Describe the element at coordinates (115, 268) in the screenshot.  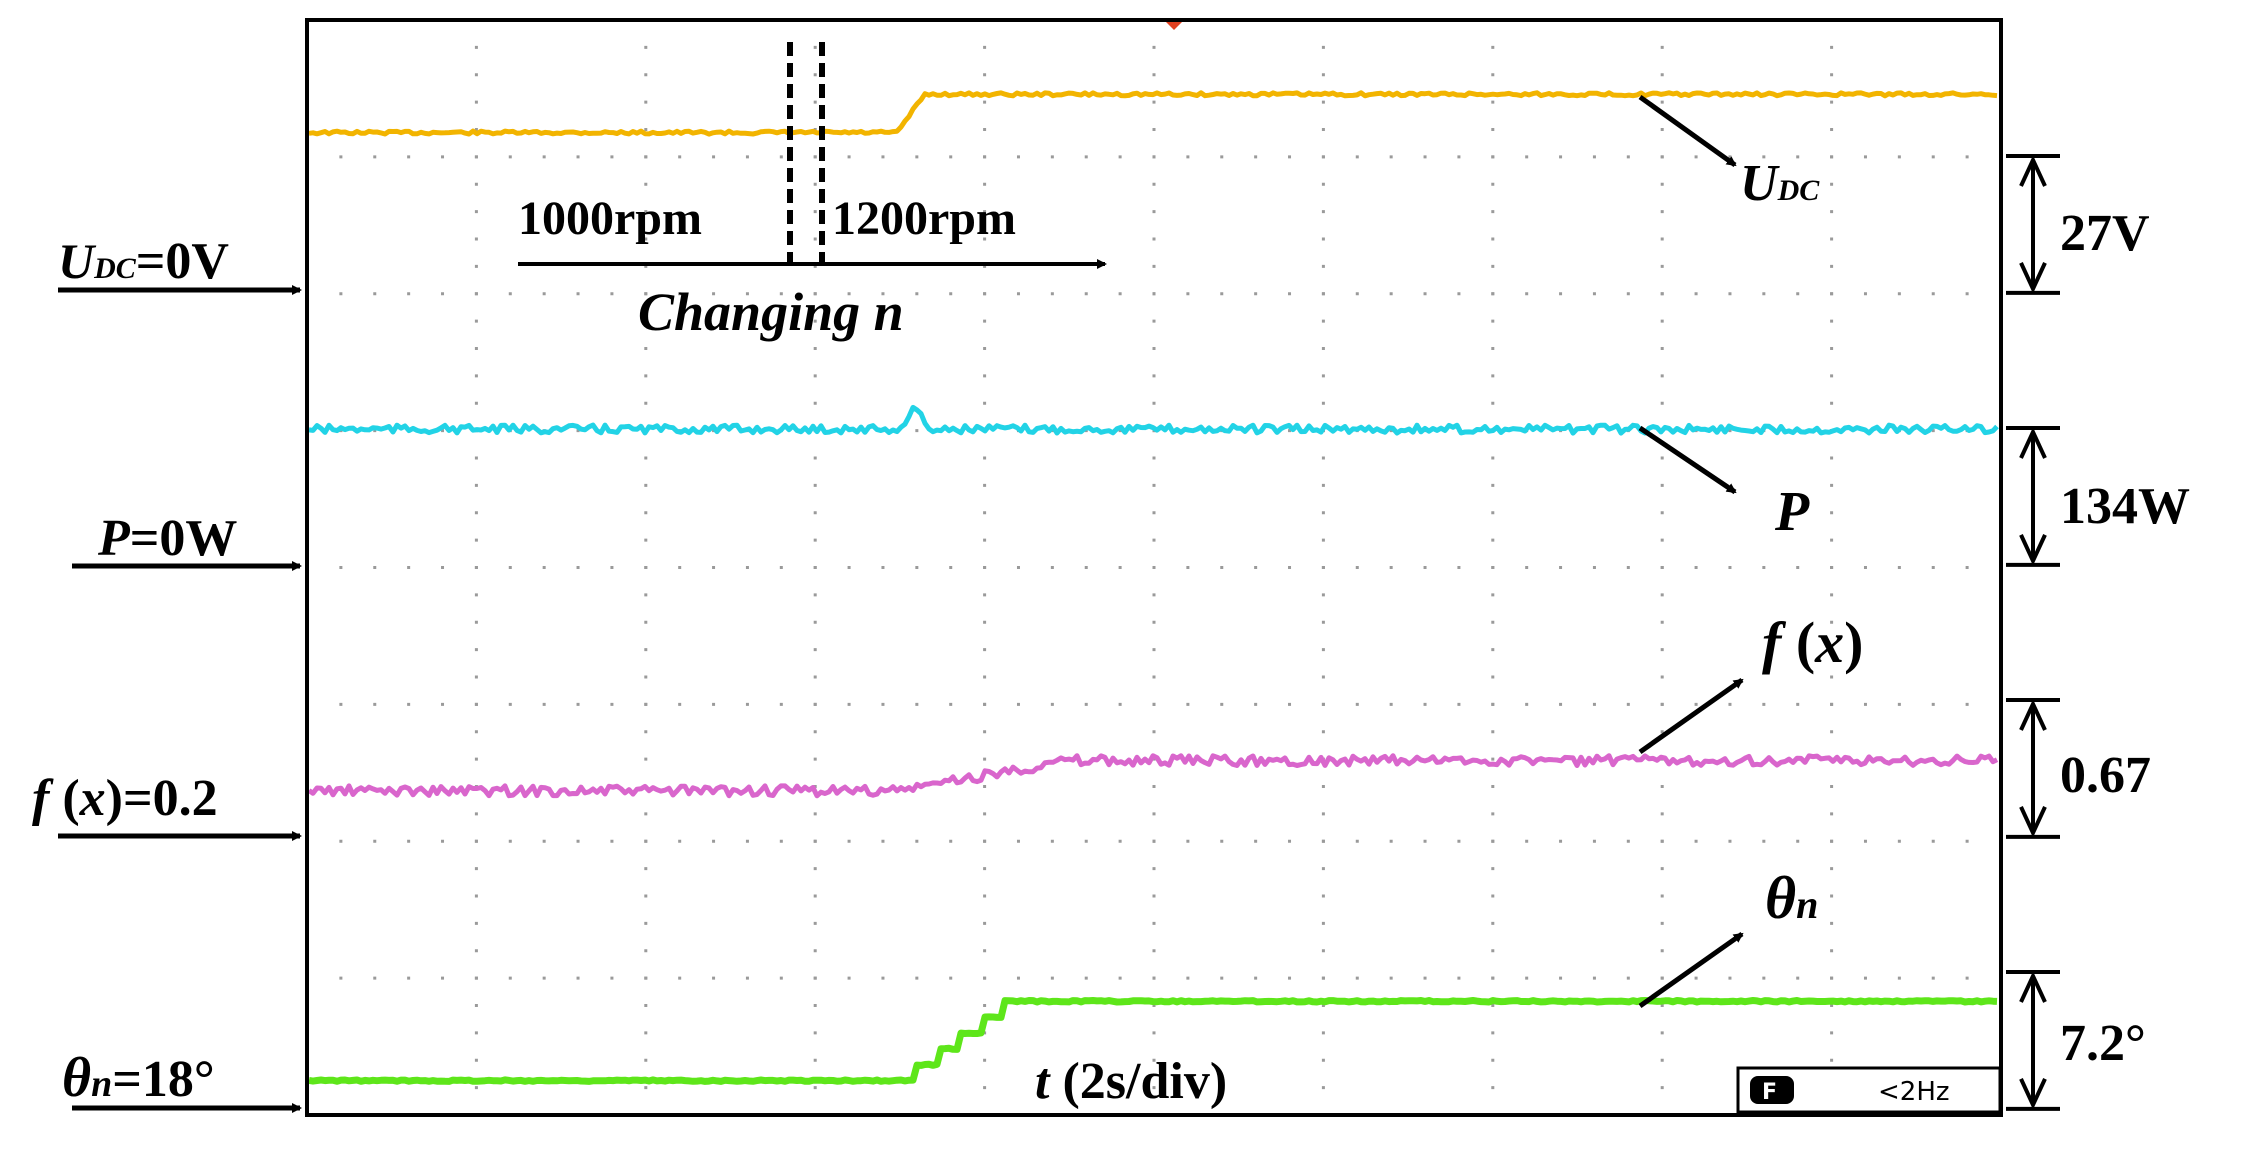
I see `udc-subscript: DC` at that location.